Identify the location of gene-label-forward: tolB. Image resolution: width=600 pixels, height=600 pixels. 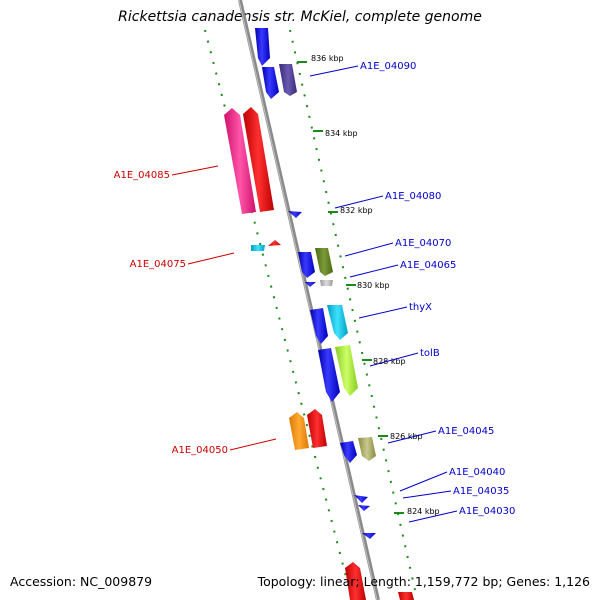
(430, 353).